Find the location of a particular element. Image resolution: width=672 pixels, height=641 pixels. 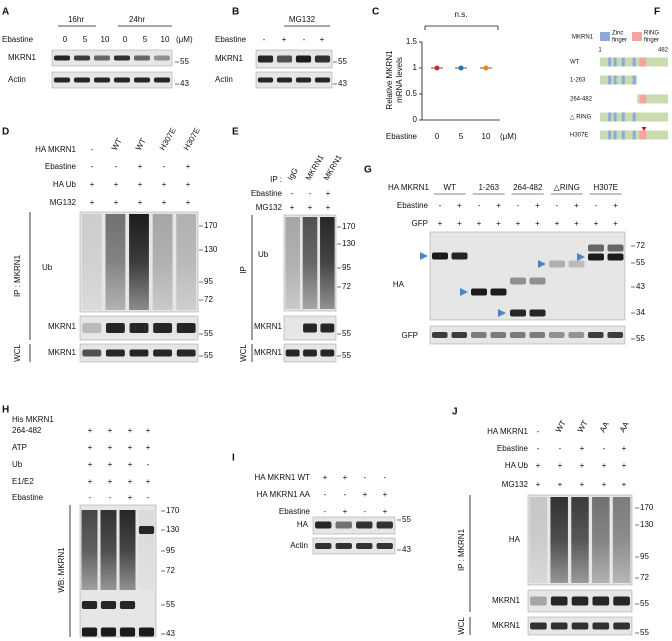

side-label: WCL is located at coordinates (17, 353).